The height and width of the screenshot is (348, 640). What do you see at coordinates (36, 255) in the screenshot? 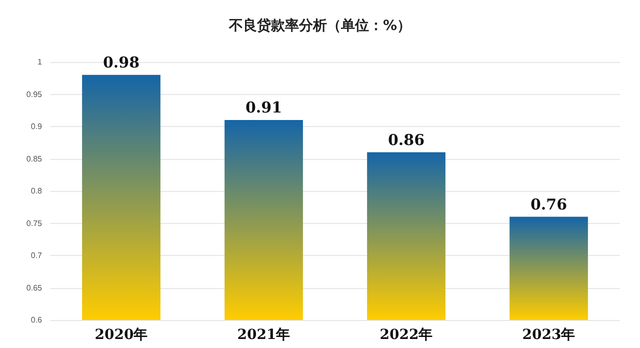
I see `y-tick-label: 0.7` at bounding box center [36, 255].